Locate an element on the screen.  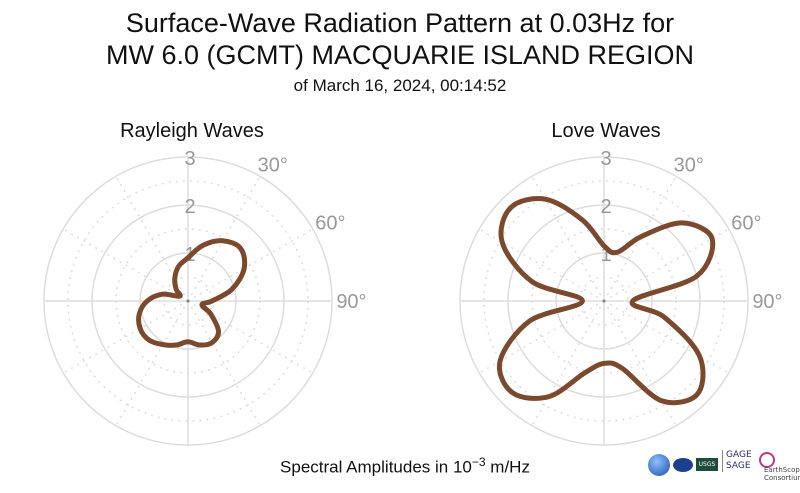
footer-exponent: −3 is located at coordinates (478, 462).